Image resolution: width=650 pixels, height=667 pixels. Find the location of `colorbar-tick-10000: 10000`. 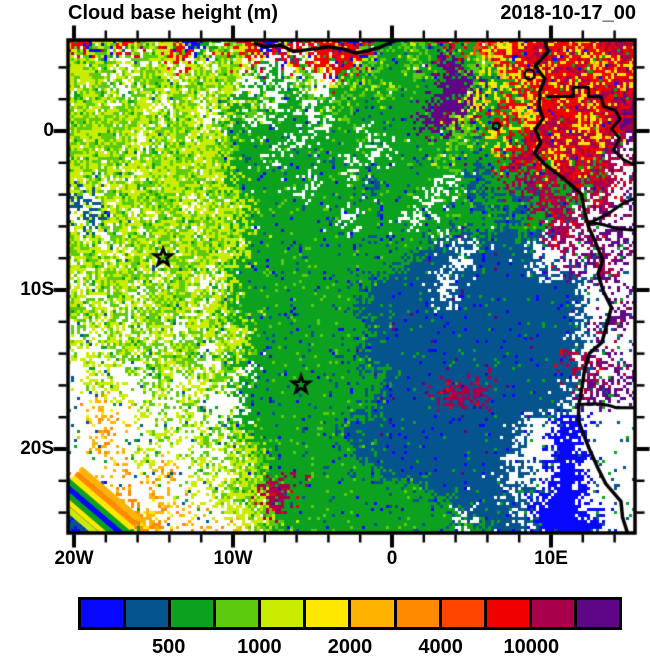

colorbar-tick-10000: 10000 is located at coordinates (531, 647).